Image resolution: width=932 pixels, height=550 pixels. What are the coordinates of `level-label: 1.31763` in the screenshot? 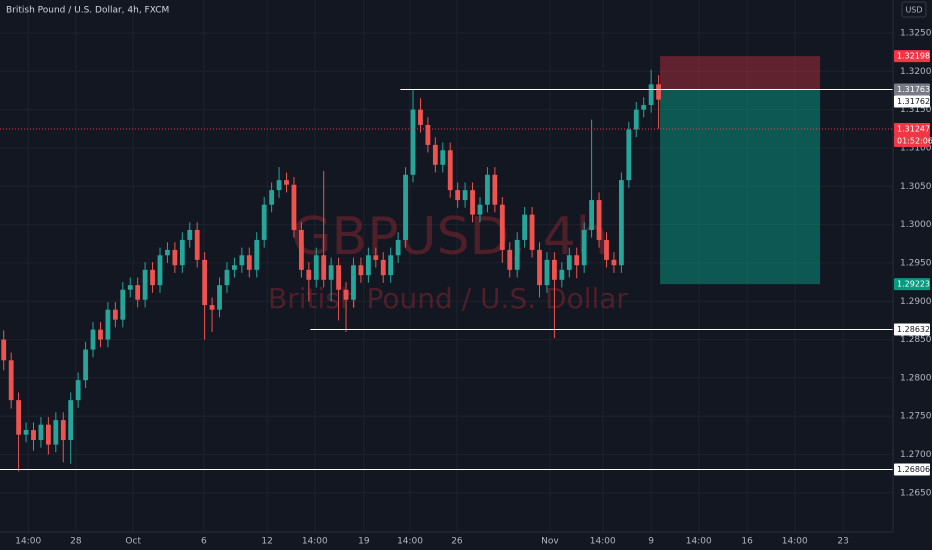 It's located at (913, 89).